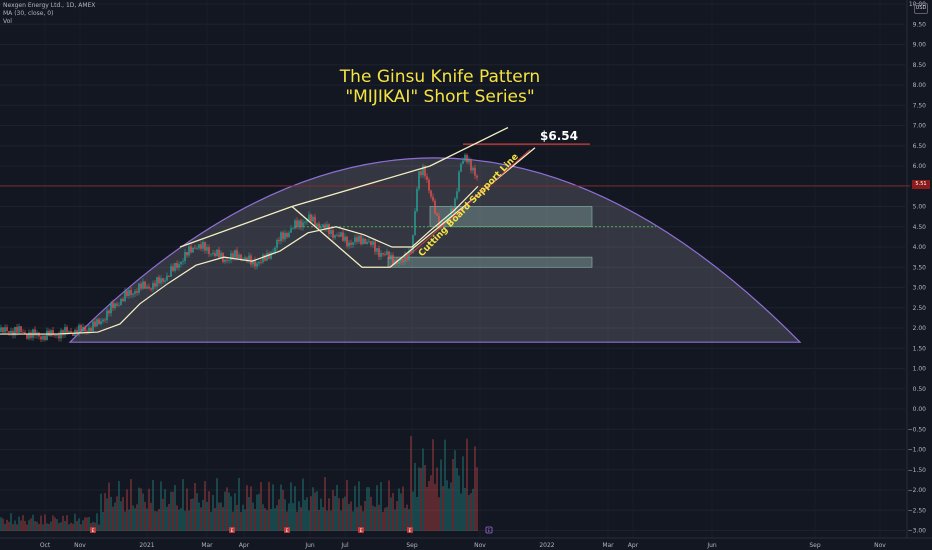 Image resolution: width=932 pixels, height=550 pixels. Describe the element at coordinates (920, 369) in the screenshot. I see `y-tick-label: 1.00` at that location.